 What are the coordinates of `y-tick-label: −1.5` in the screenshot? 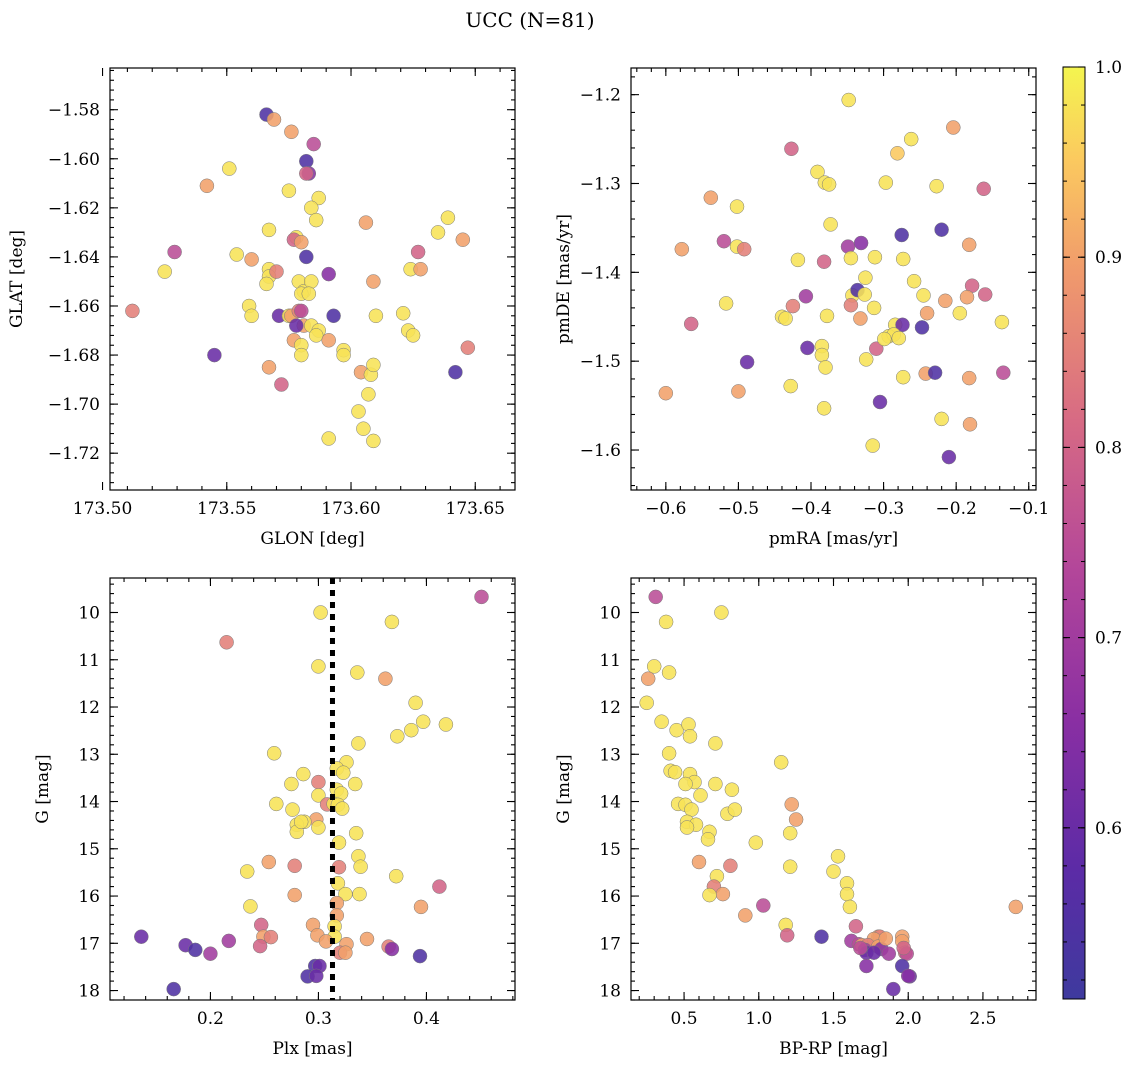 It's located at (600, 362).